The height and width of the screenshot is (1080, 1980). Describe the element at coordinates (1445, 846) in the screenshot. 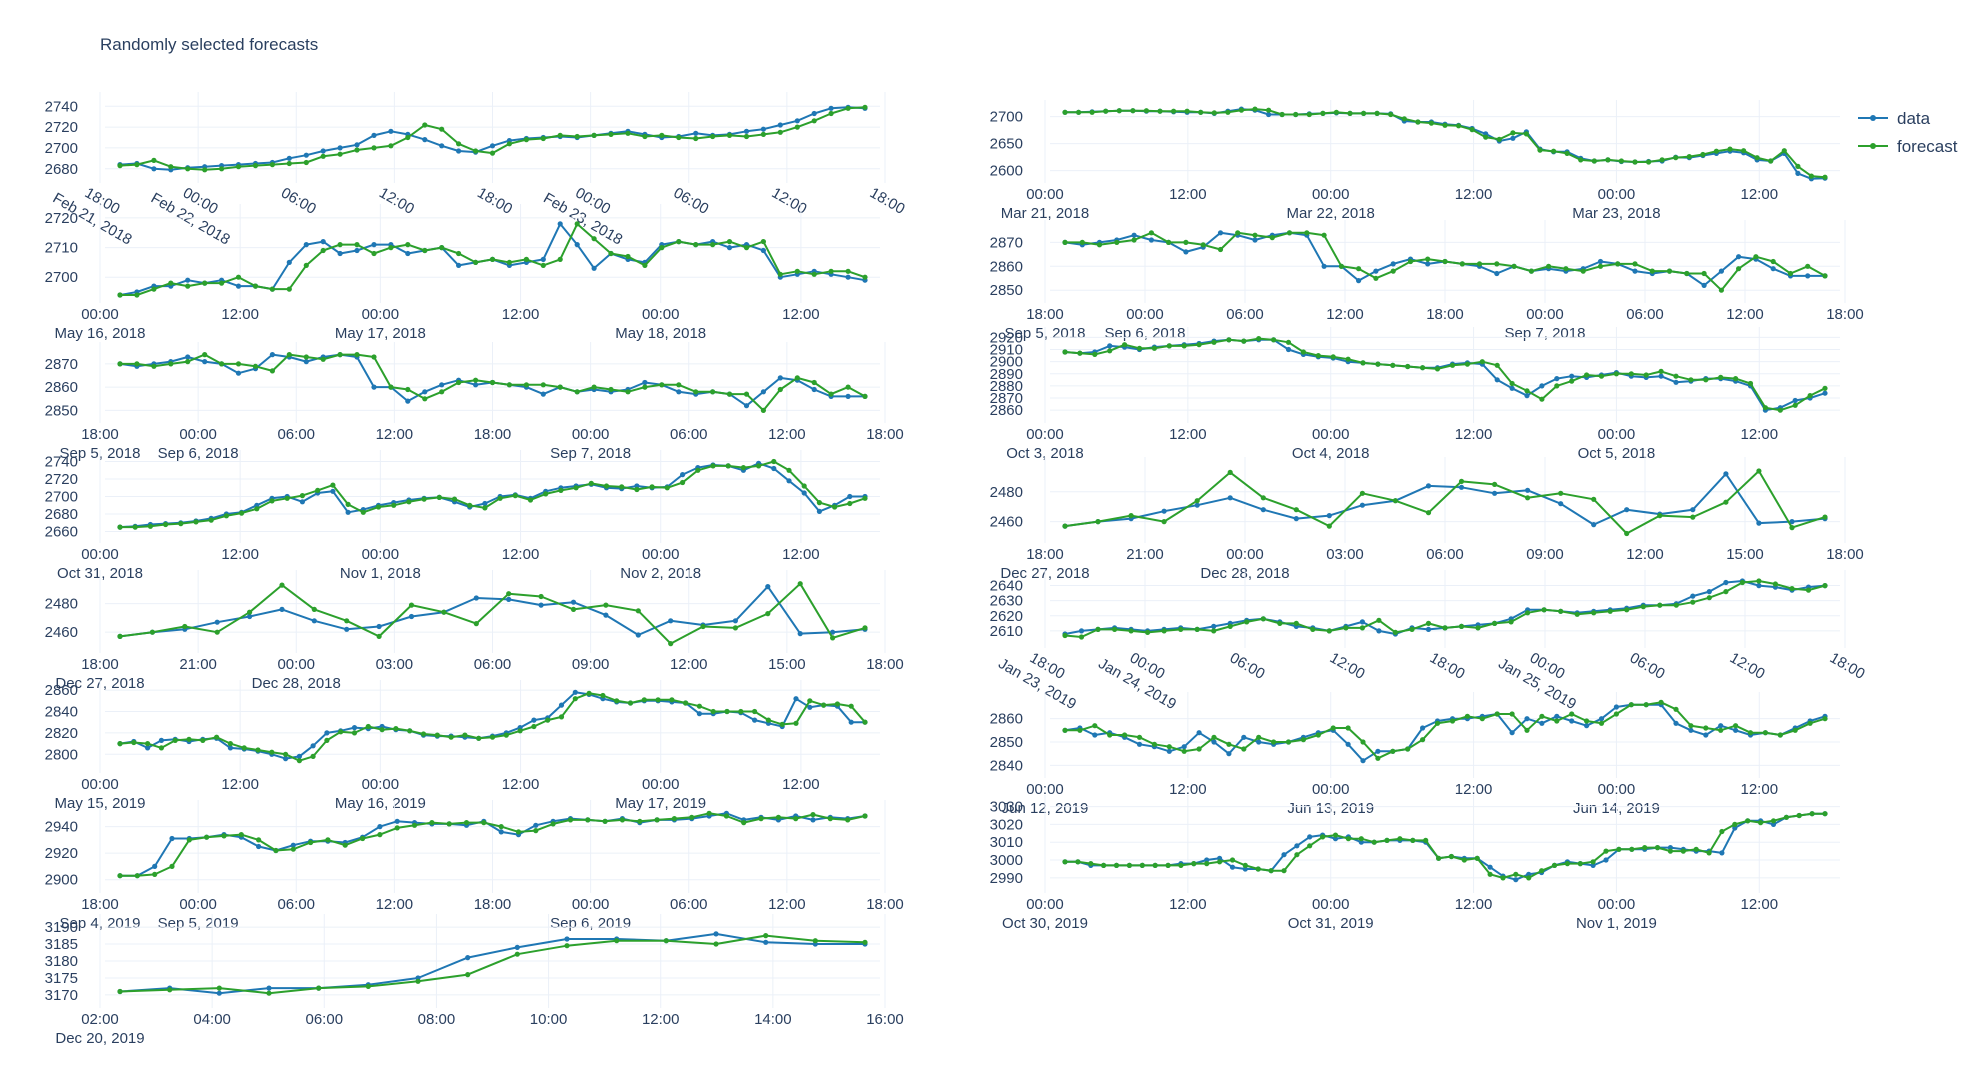

I see `series-line-data` at that location.